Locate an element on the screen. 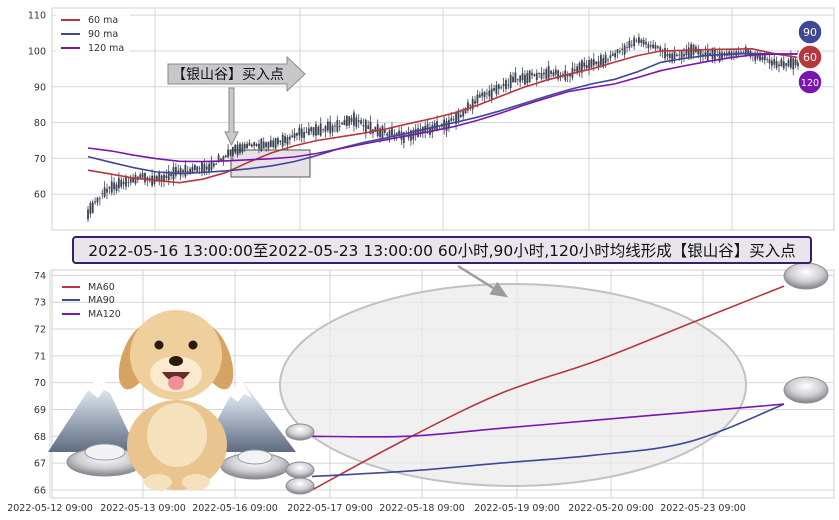 The height and width of the screenshot is (520, 839). top-y-tick-label: 70 is located at coordinates (40, 159).